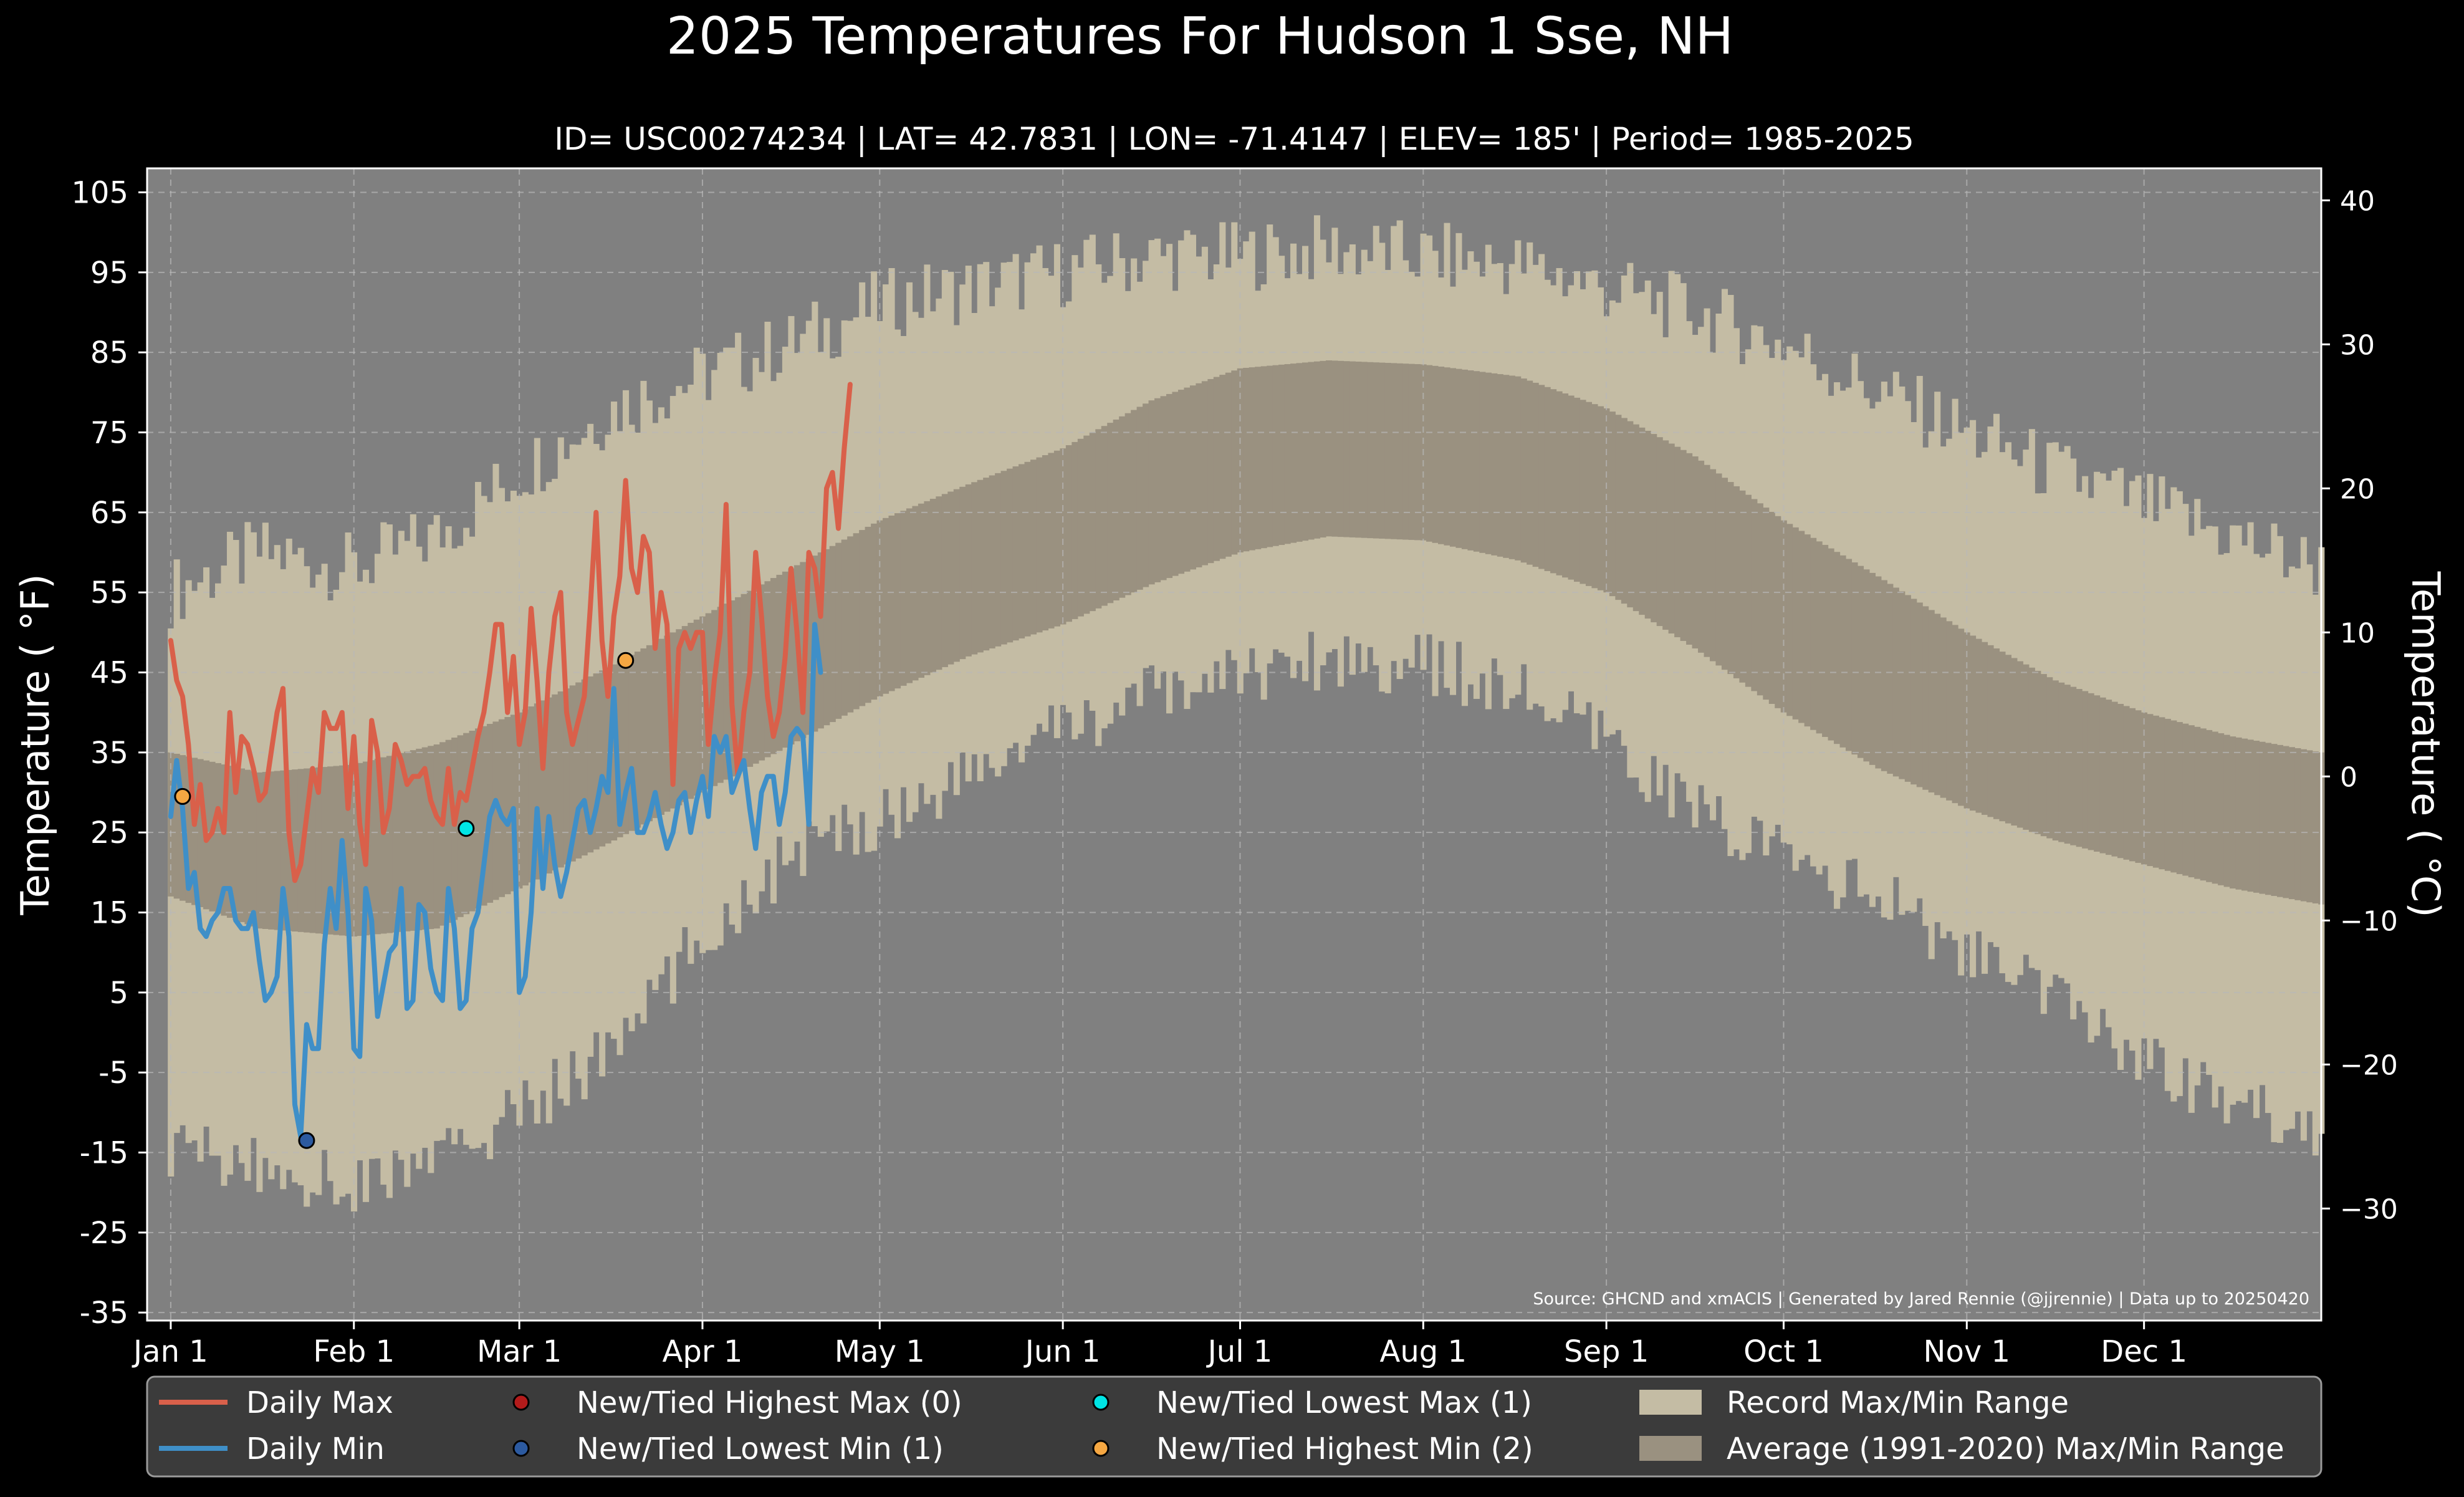  What do you see at coordinates (109, 273) in the screenshot?
I see `y-left-tick-label: 95` at bounding box center [109, 273].